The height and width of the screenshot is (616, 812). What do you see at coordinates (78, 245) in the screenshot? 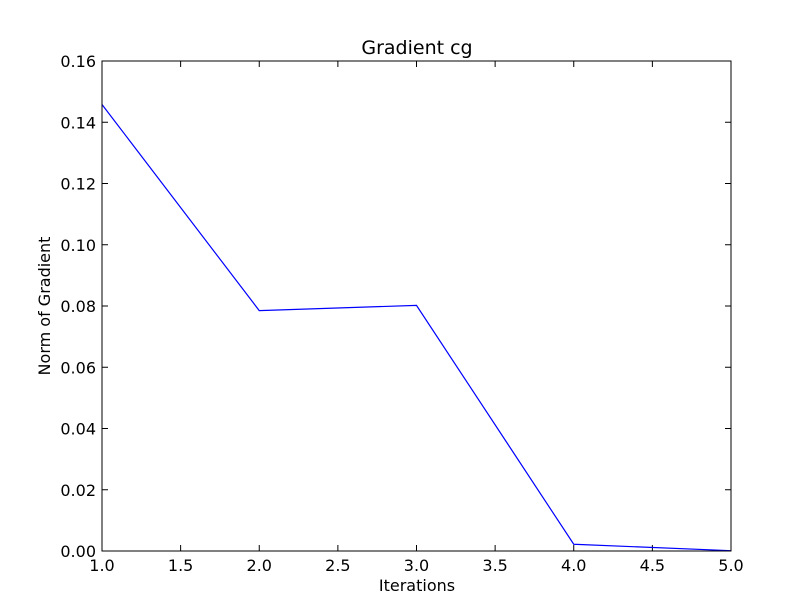
I see `y-tick-label: 0.10` at bounding box center [78, 245].